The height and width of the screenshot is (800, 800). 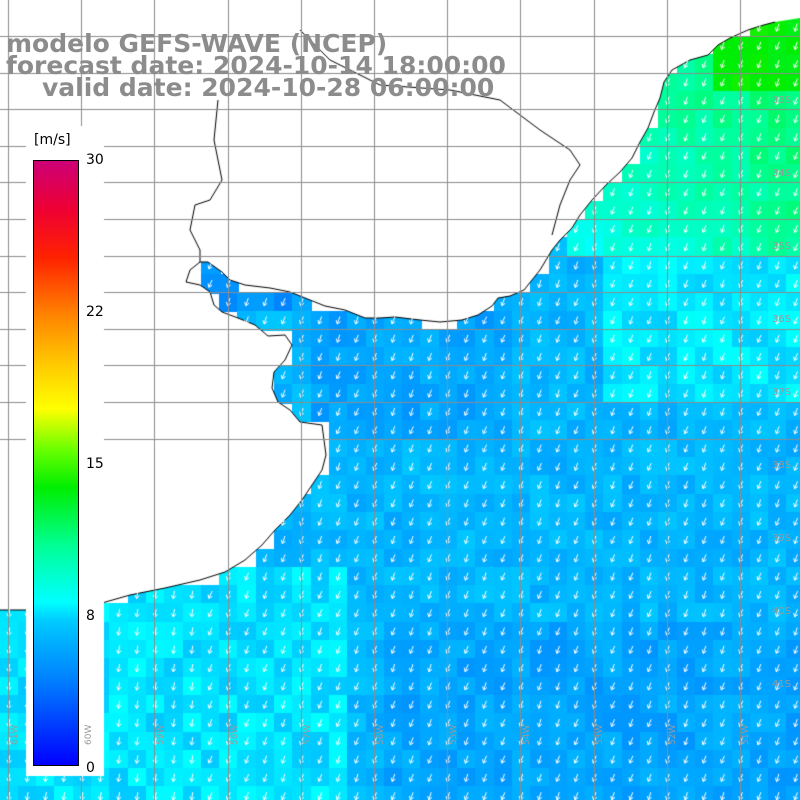 I want to click on colorbar-tick-0: 0, so click(x=90, y=768).